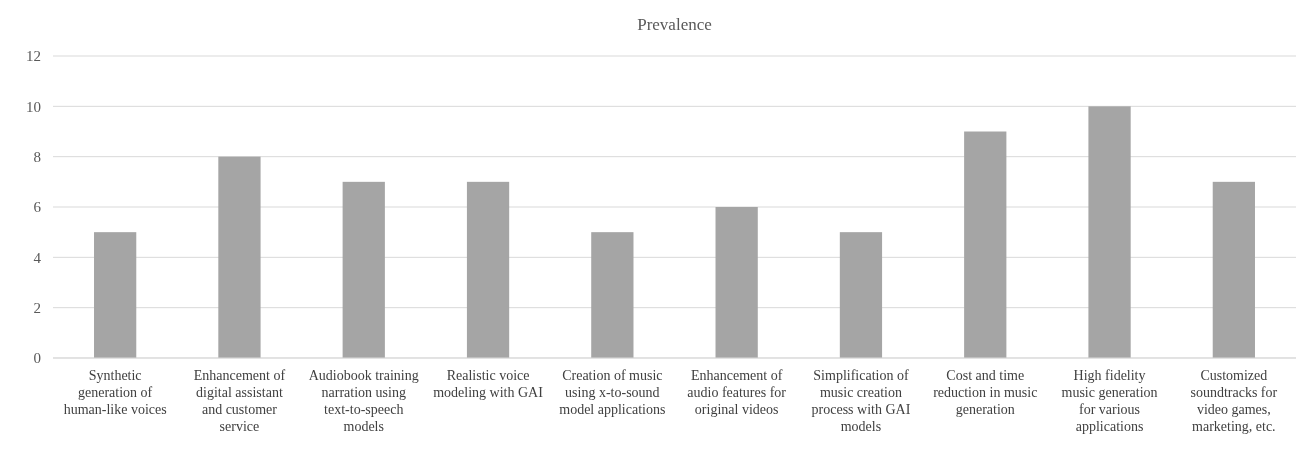  What do you see at coordinates (239, 401) in the screenshot?
I see `x-tick-label: Enhancement of digital assistant and customer service` at bounding box center [239, 401].